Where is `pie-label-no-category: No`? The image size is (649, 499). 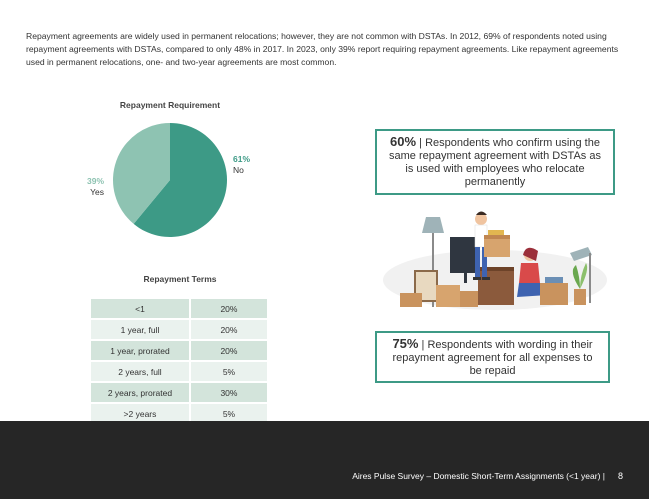
pie-label-no-category: No is located at coordinates (238, 170).